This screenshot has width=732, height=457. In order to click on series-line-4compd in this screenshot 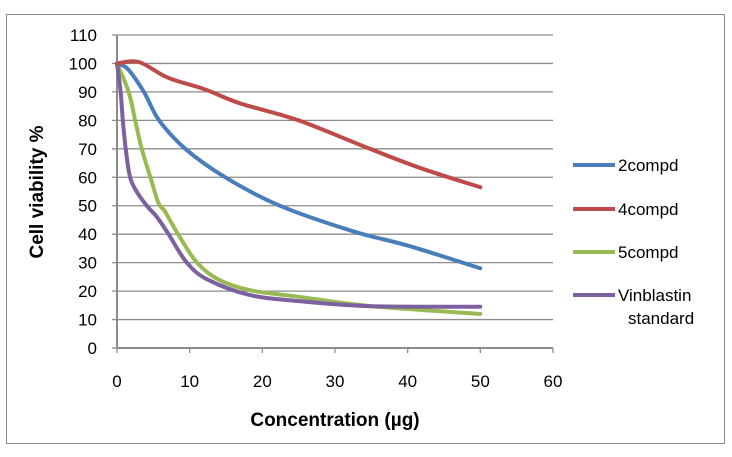, I will do `click(299, 124)`.